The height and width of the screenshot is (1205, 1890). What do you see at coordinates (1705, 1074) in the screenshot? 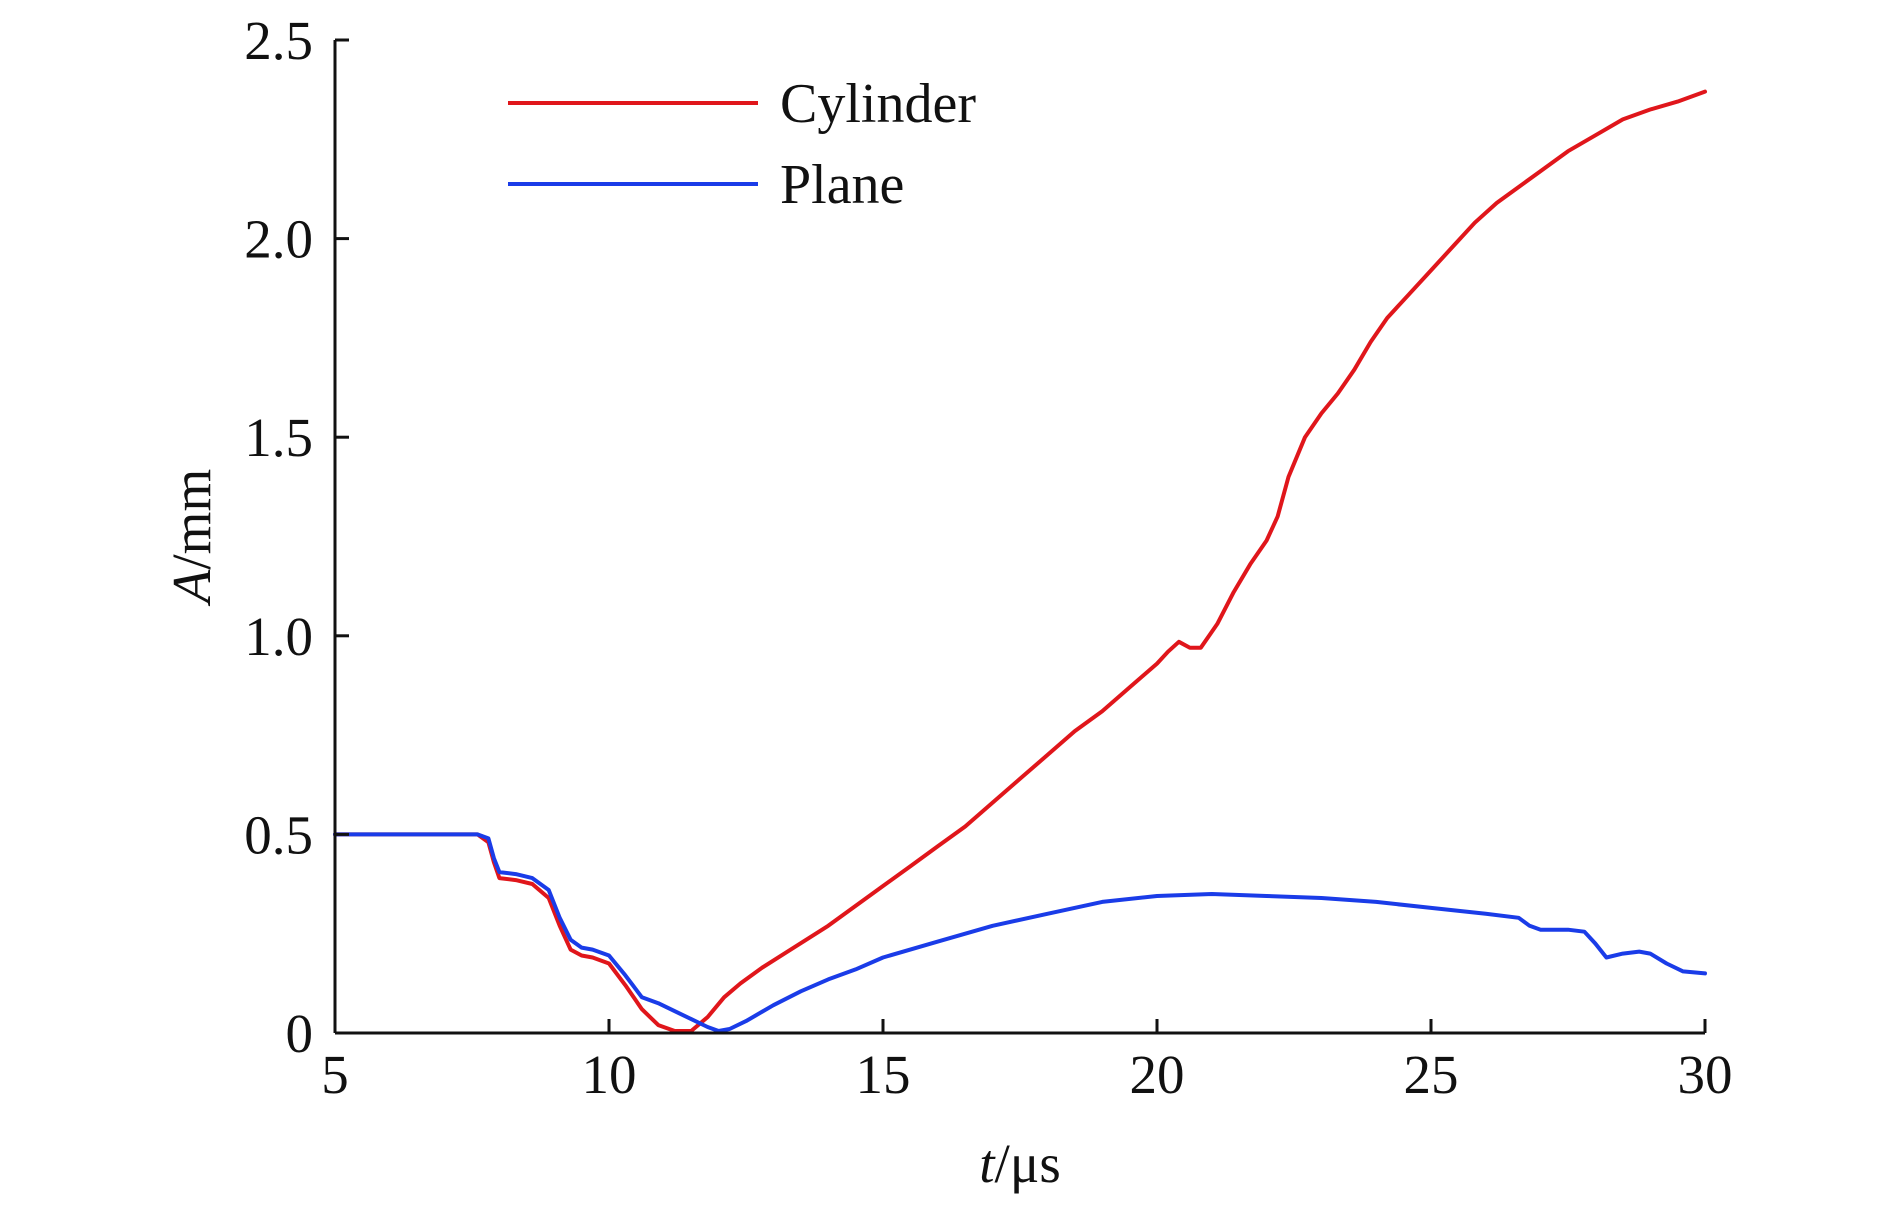
I see `x-tick-label: 30` at bounding box center [1705, 1074].